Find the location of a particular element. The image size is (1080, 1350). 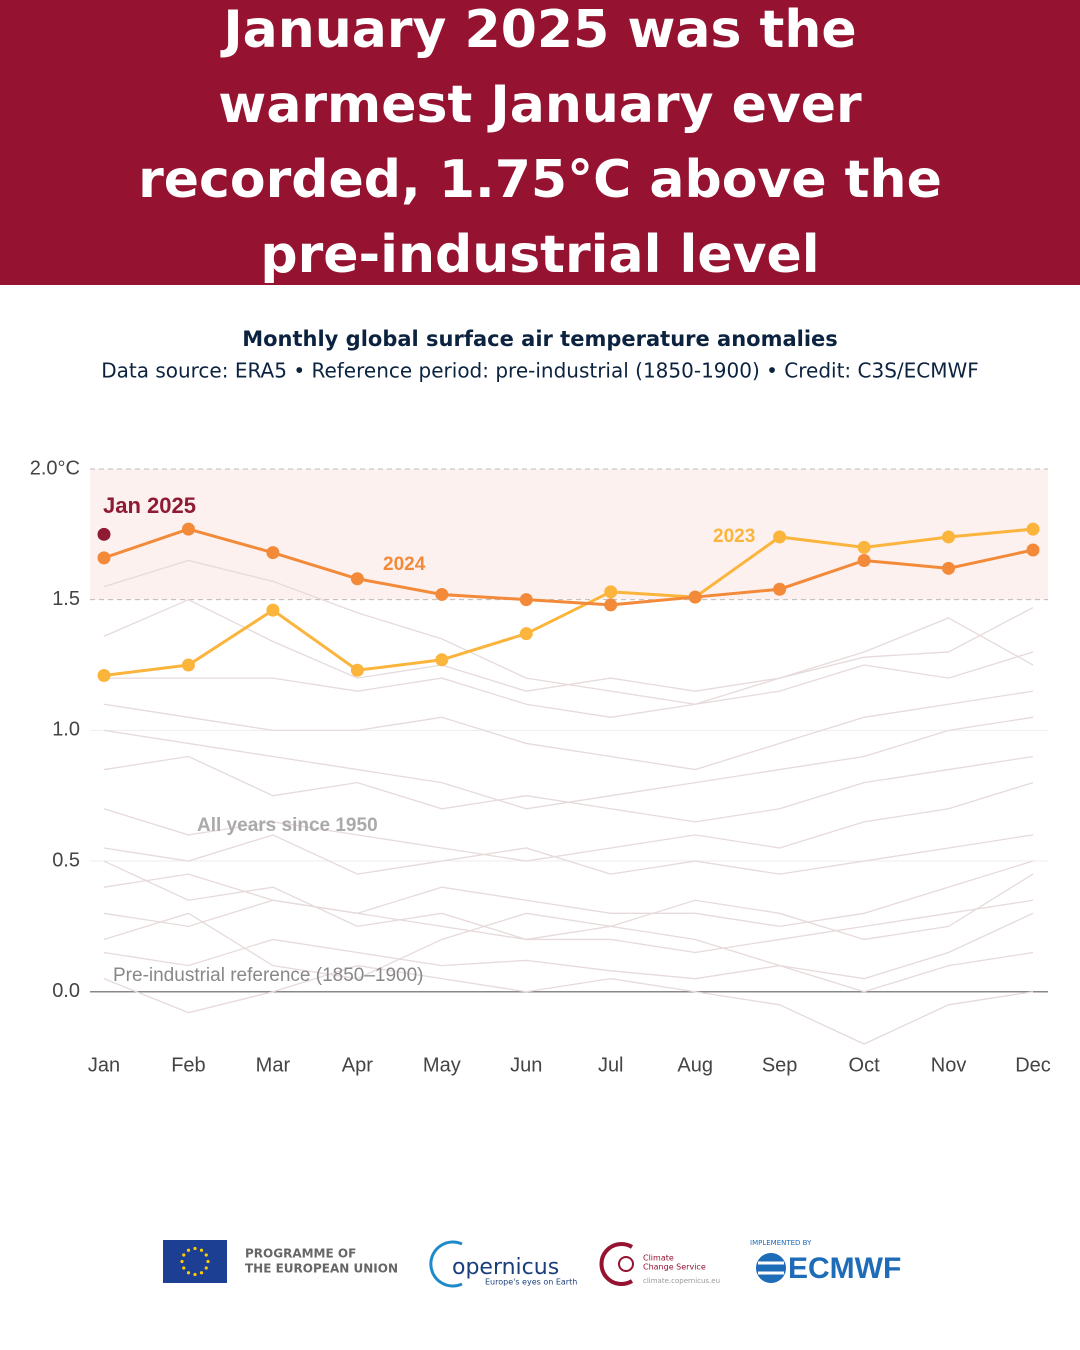

x-tick-label: May is located at coordinates (442, 1065).